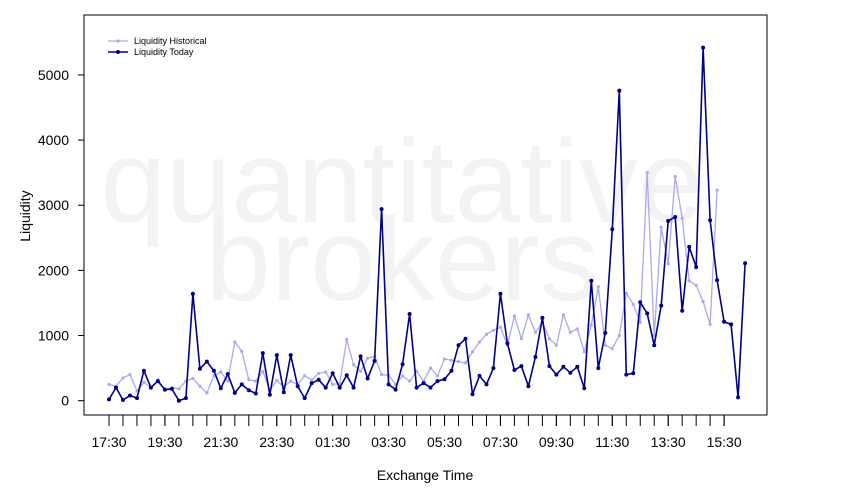  I want to click on x-tick-label: 11:30, so click(612, 442).